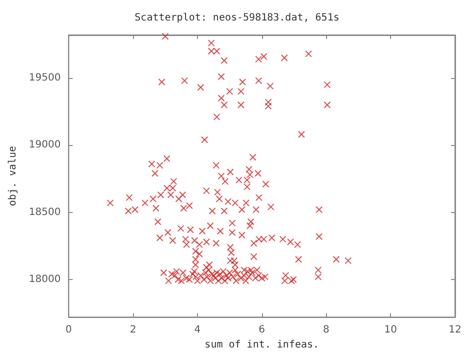 This screenshot has width=474, height=355. Describe the element at coordinates (133, 330) in the screenshot. I see `x-tick-label: 2` at that location.